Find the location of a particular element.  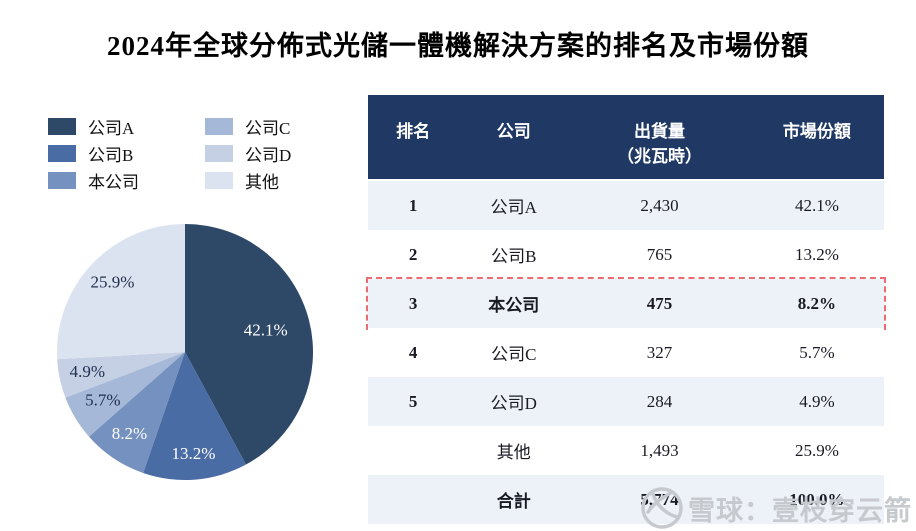

pie-slice-本公司 is located at coordinates (136, 412).